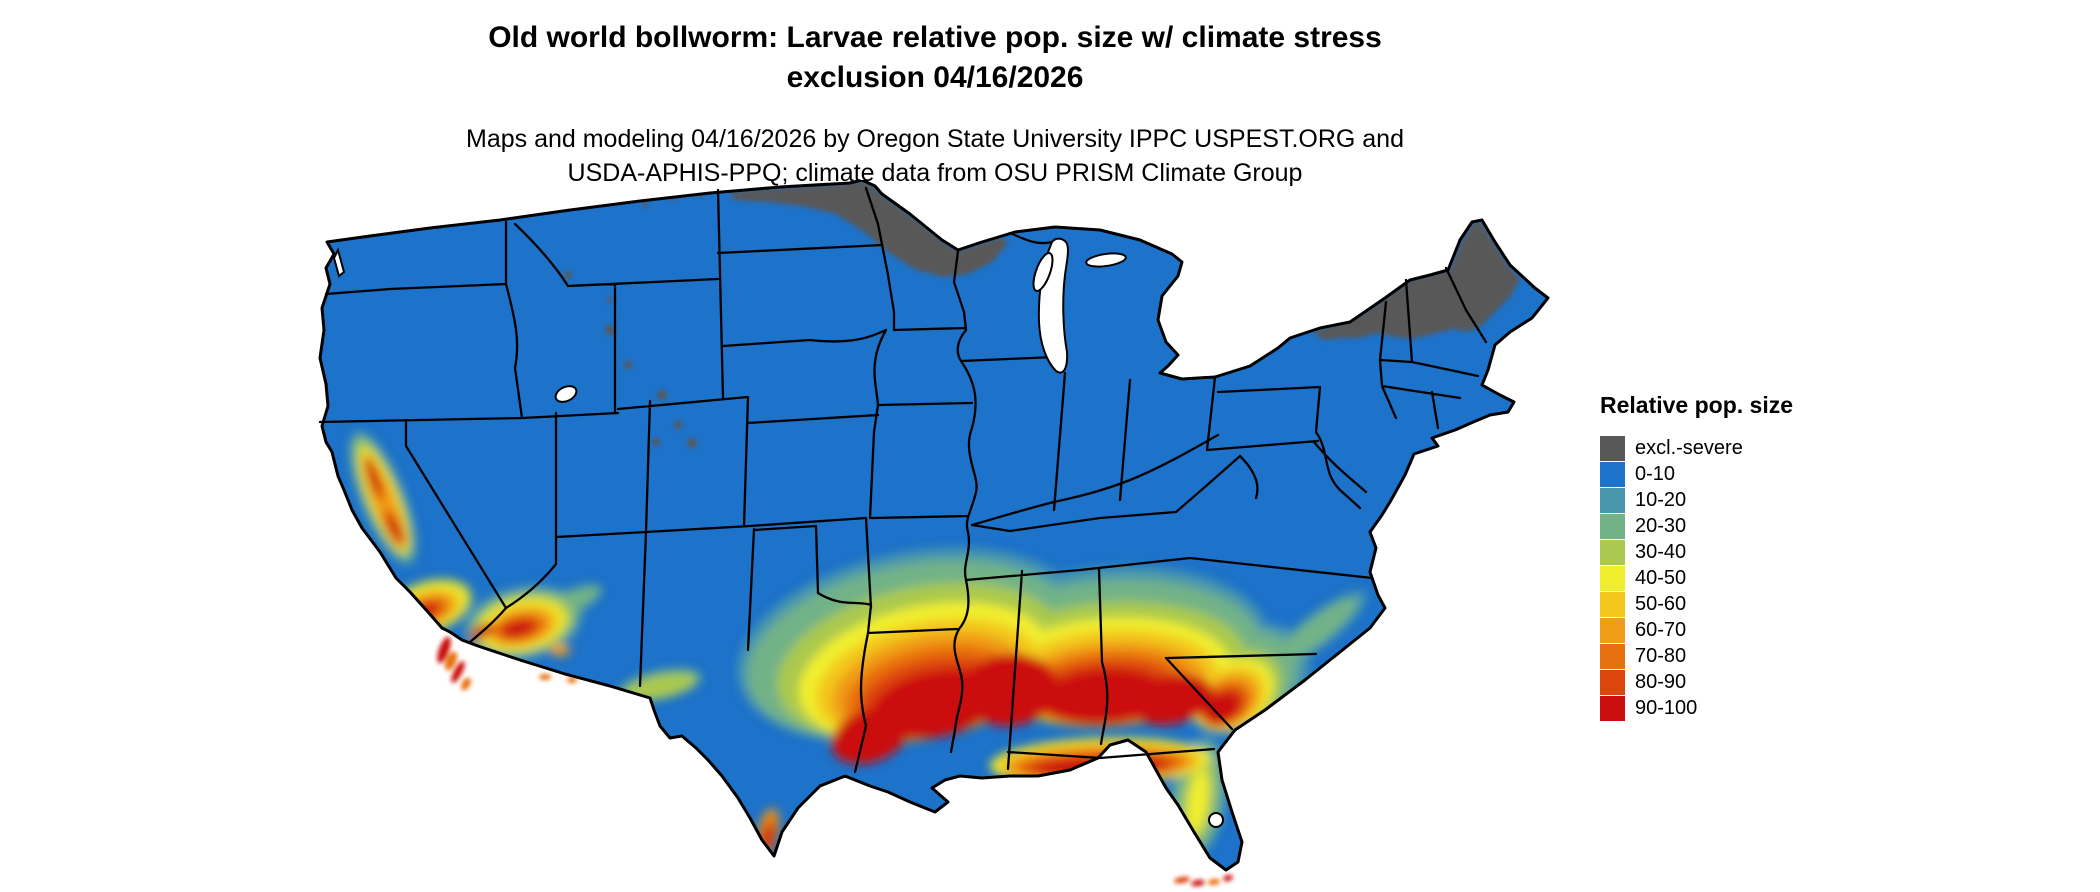  I want to click on legend-item: 50-60, so click(1696, 604).